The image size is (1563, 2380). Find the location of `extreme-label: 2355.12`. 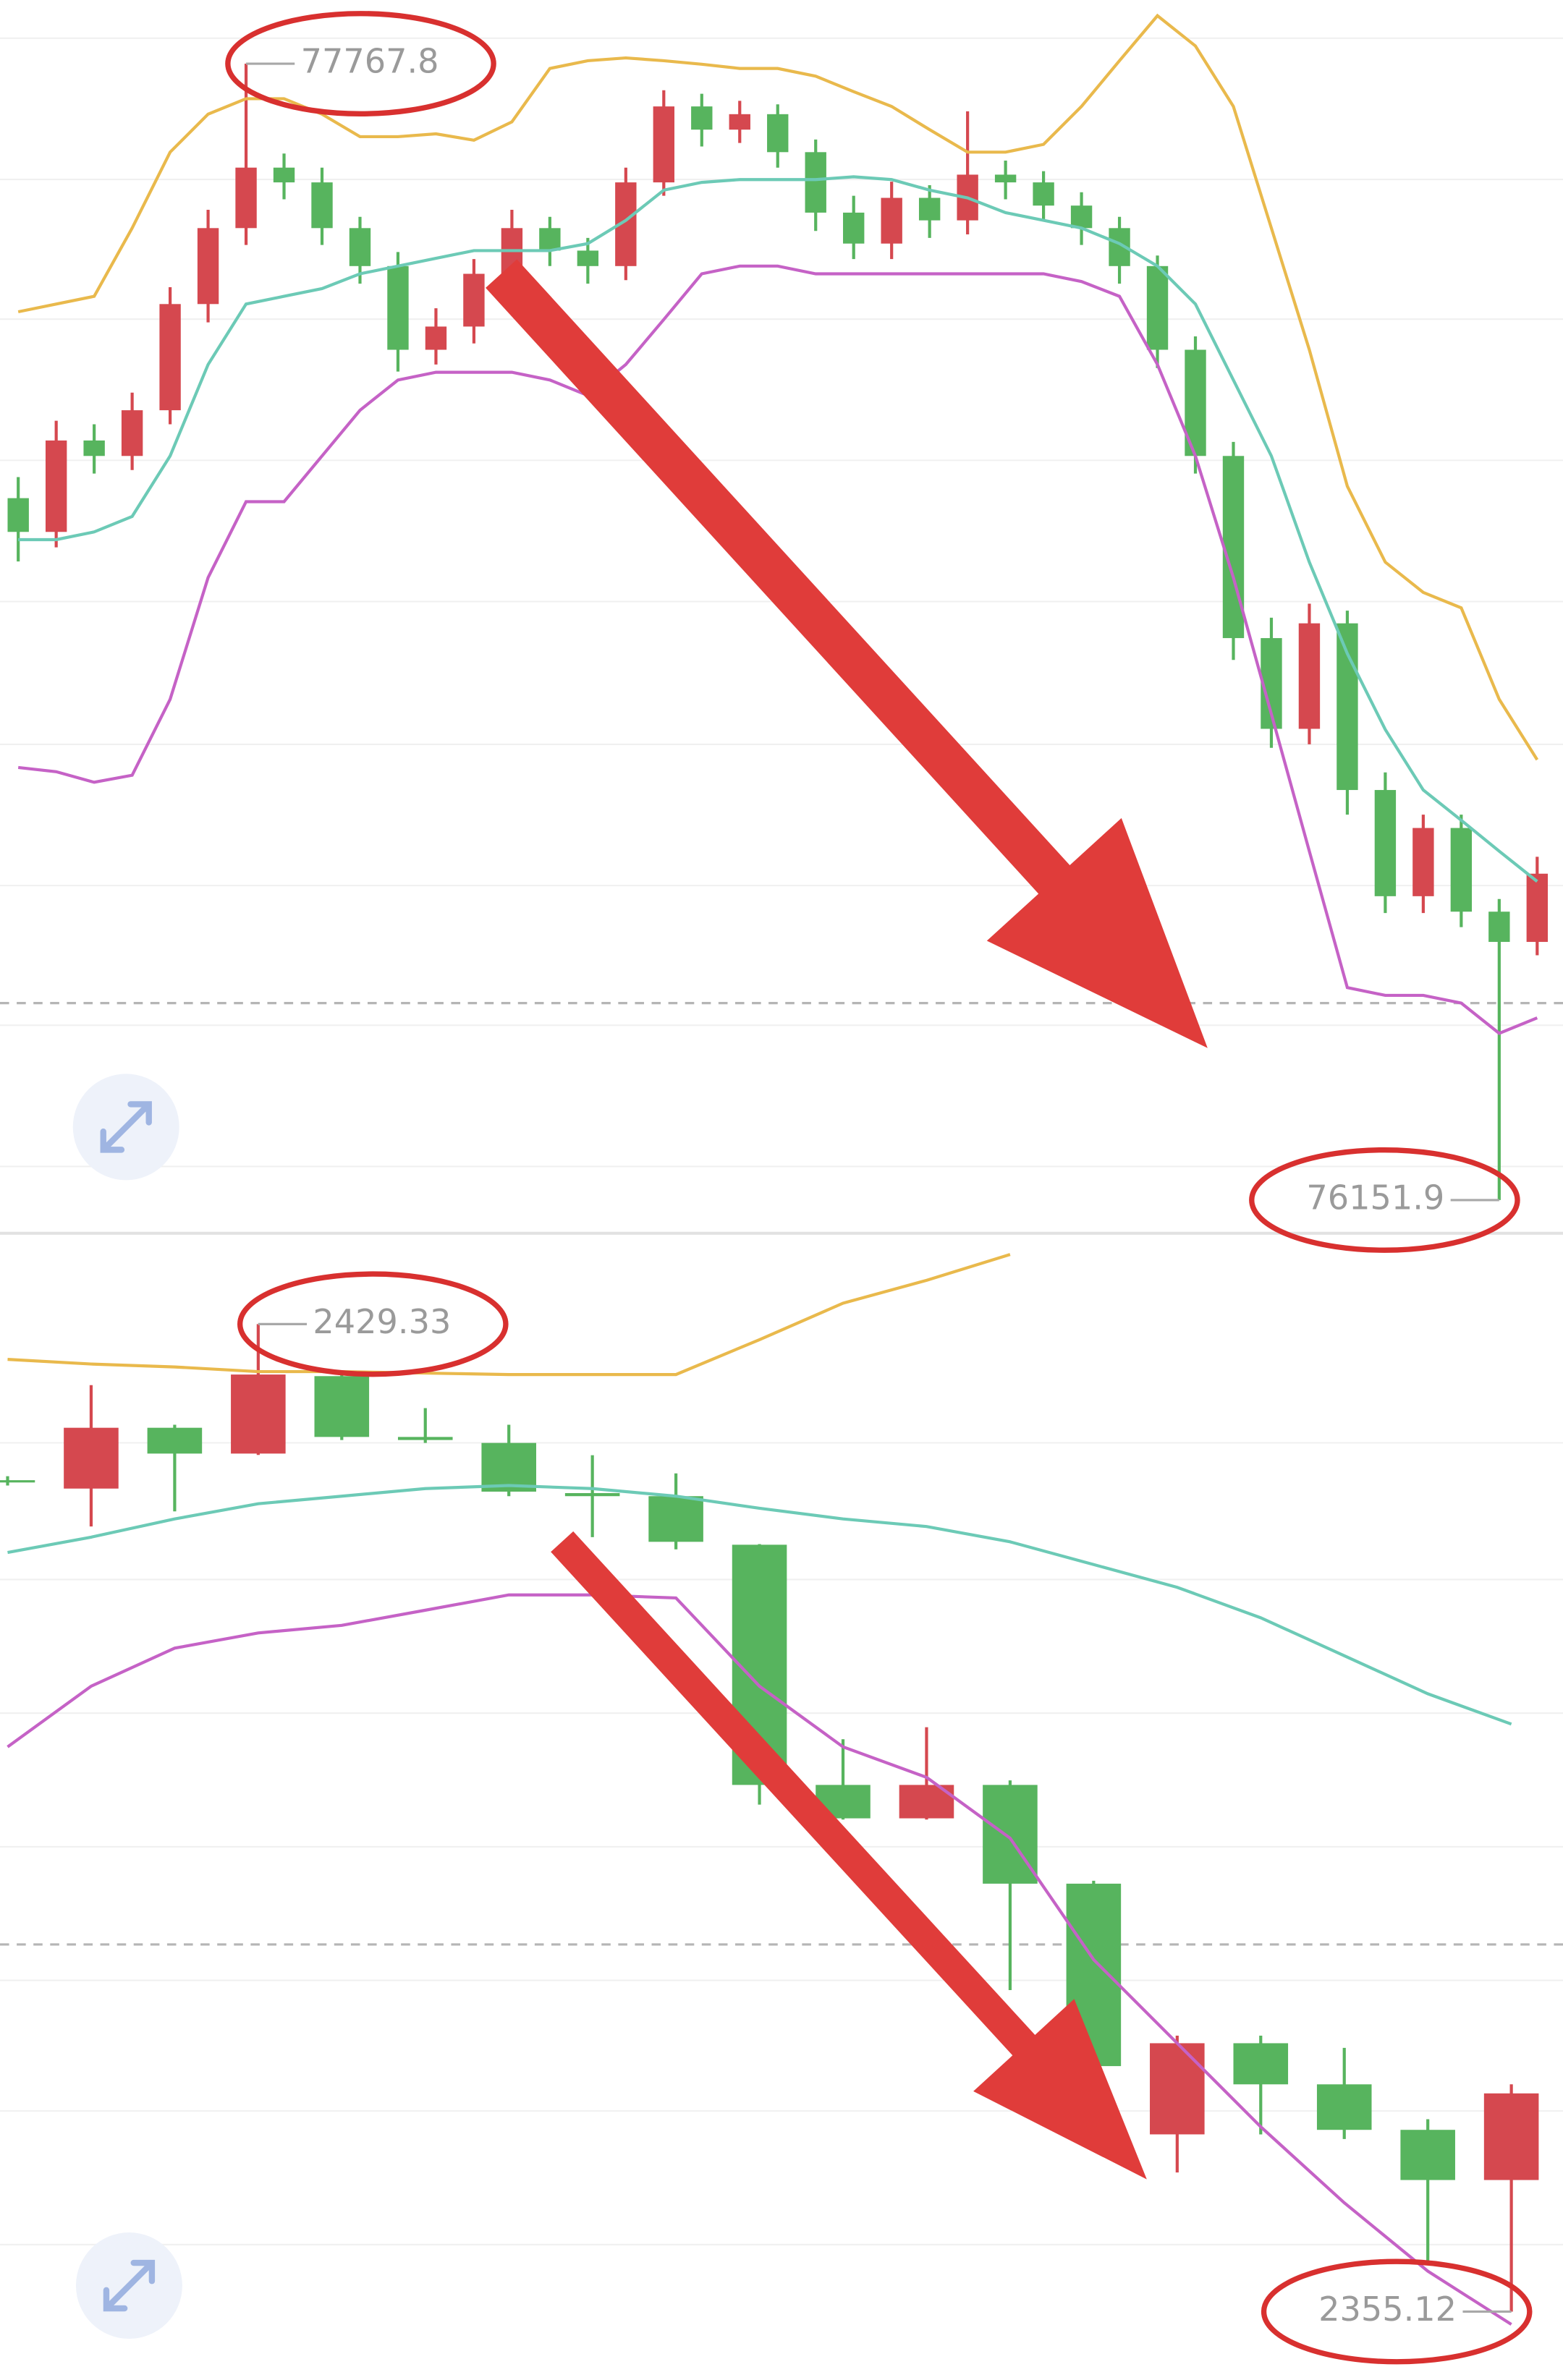

extreme-label: 2355.12 is located at coordinates (1387, 2309).